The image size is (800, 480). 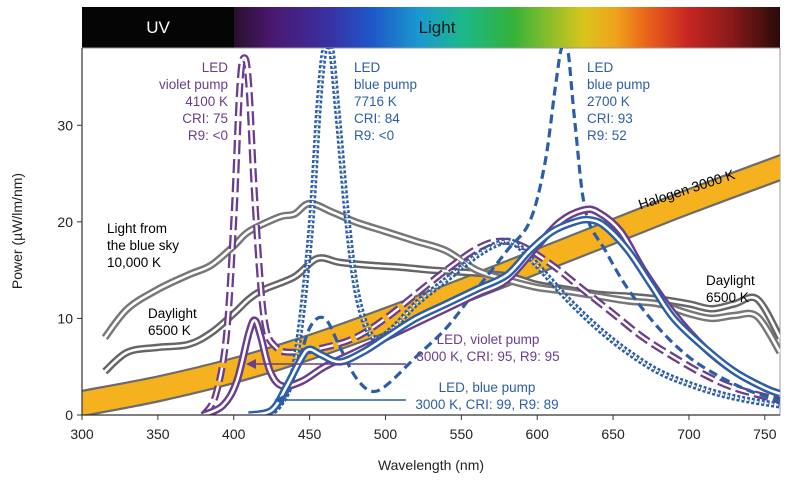 I want to click on annotation-line: 4100 K, so click(x=206, y=101).